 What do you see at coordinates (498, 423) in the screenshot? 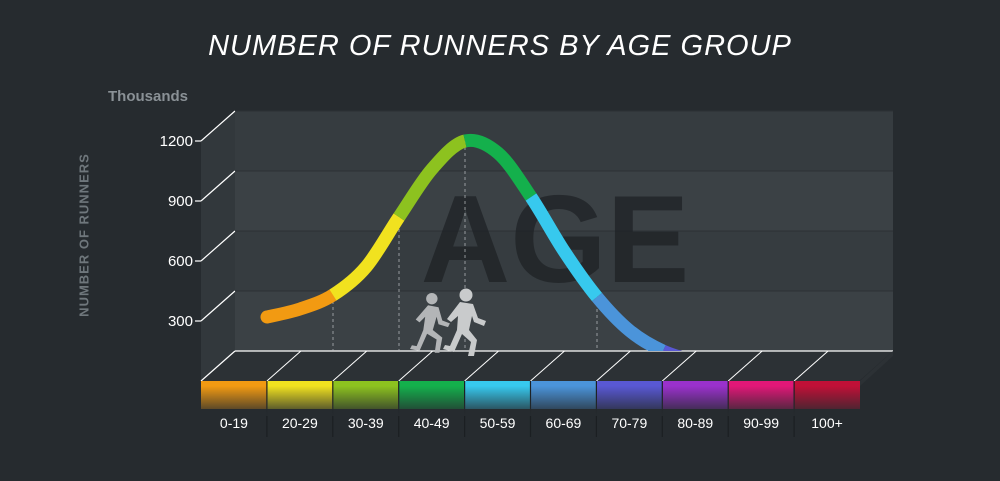
I see `x-tick-label: 50-59` at bounding box center [498, 423].